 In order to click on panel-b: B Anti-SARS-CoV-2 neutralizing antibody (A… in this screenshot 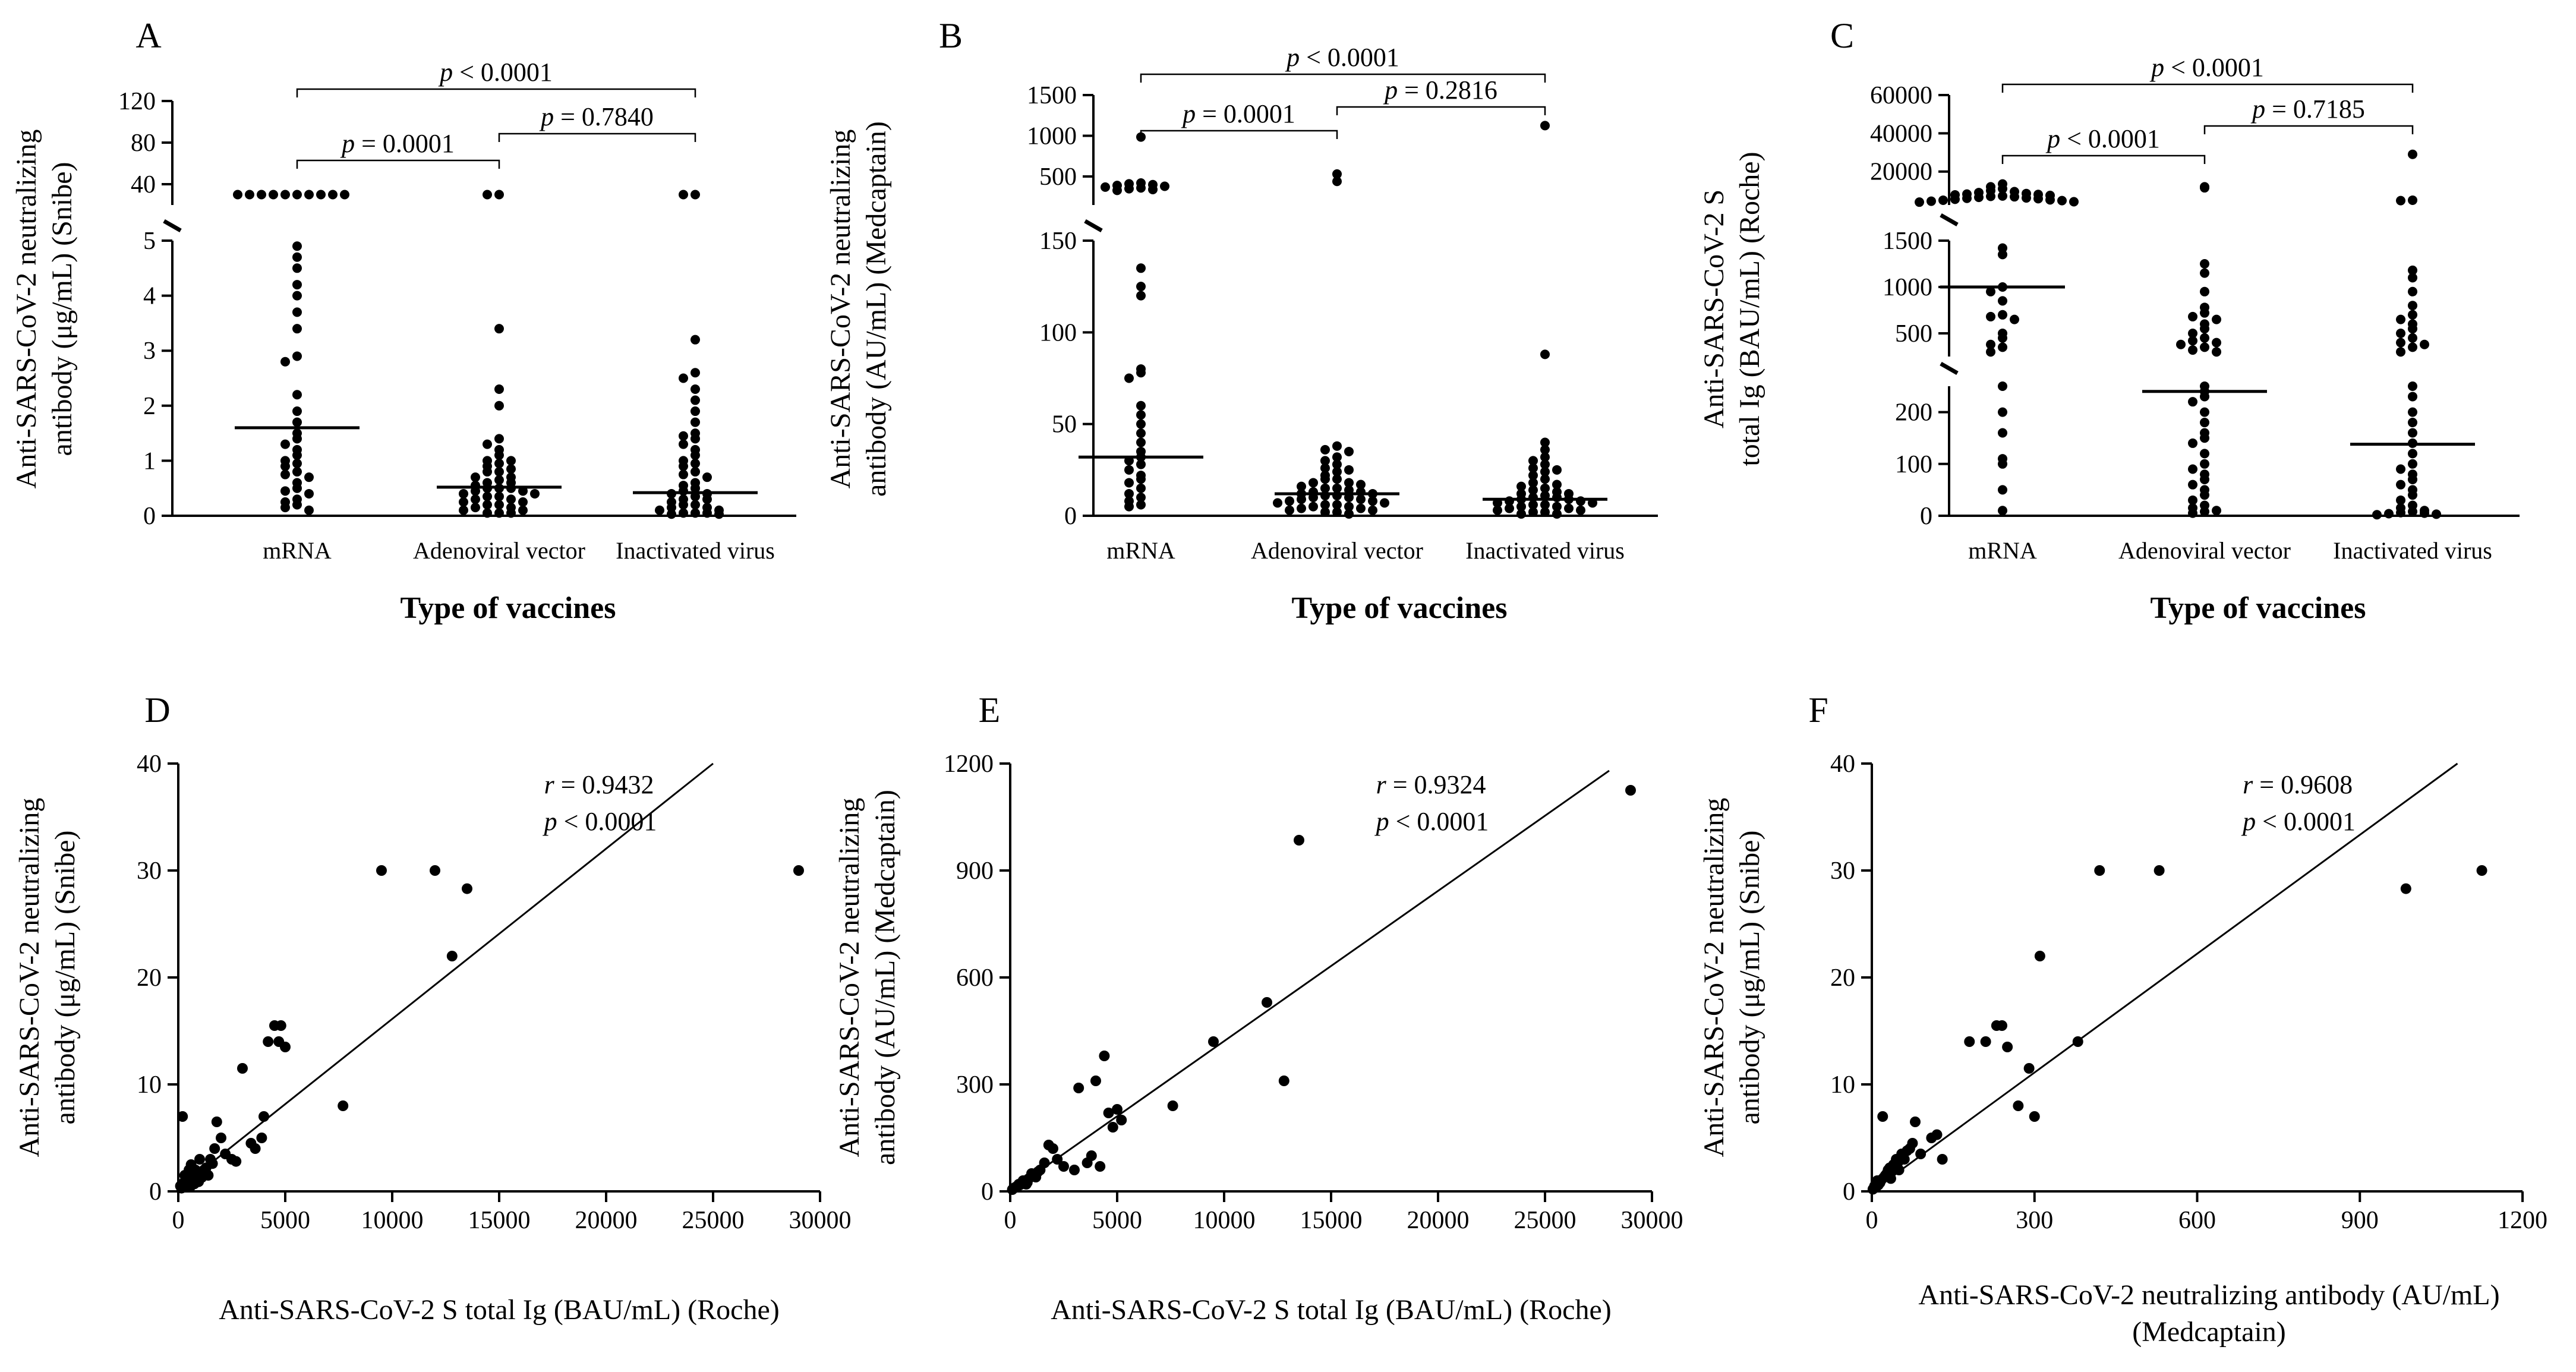, I will do `click(1242, 320)`.